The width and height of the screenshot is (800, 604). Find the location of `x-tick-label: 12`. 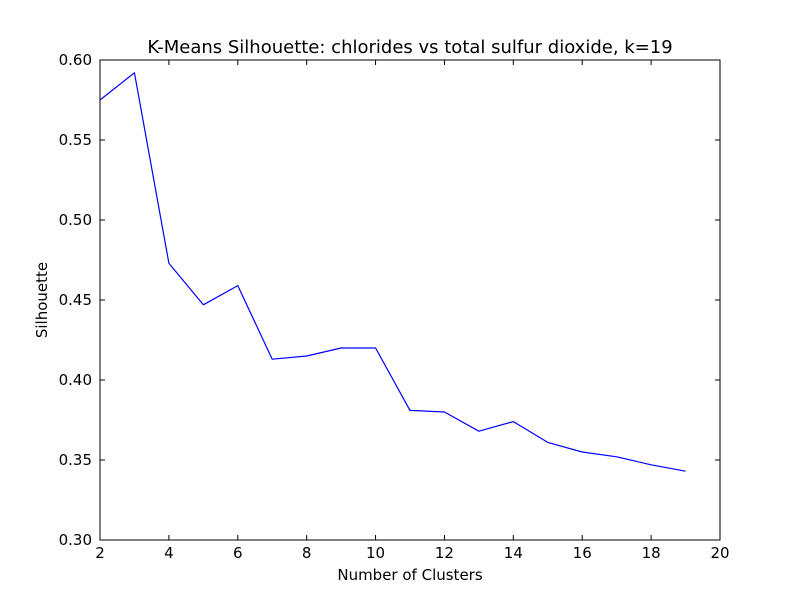

x-tick-label: 12 is located at coordinates (444, 553).